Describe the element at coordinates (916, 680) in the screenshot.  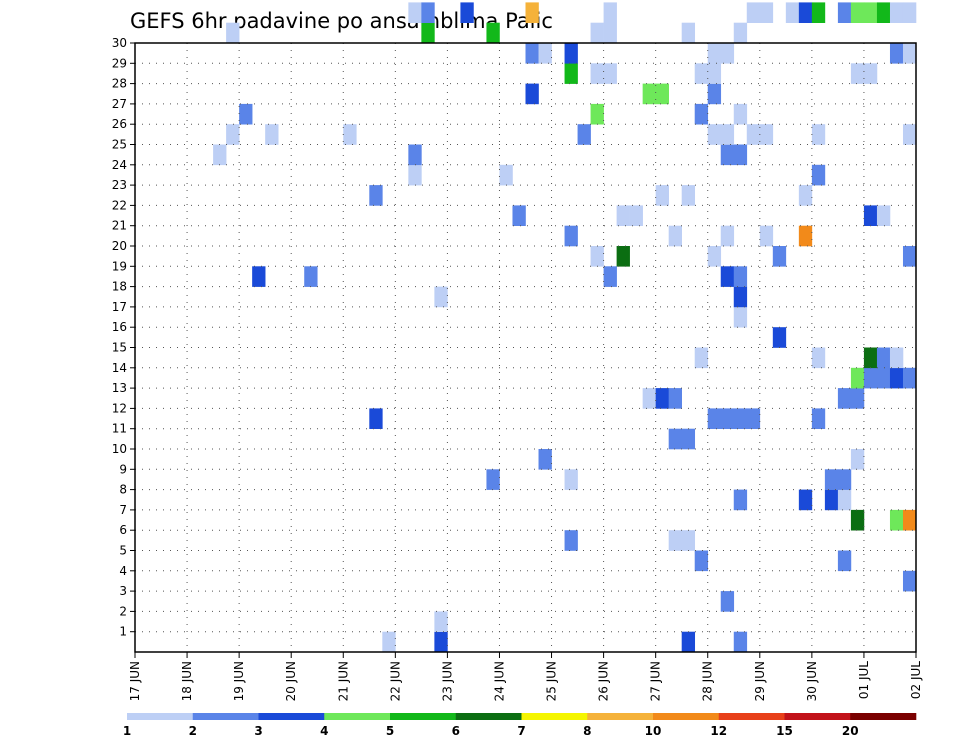
I see `x-tick-label: 02 JUL` at that location.